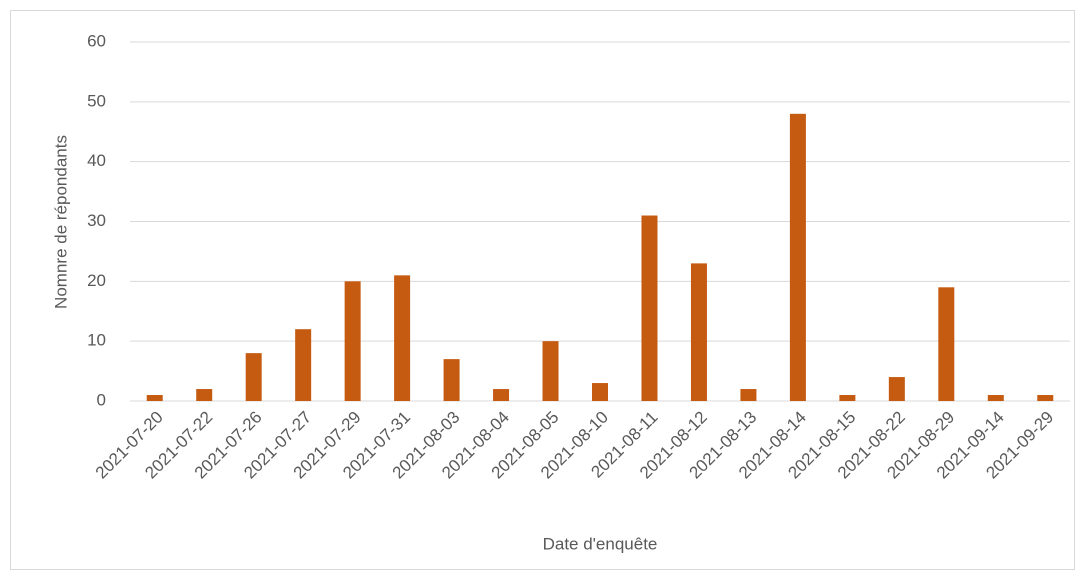  I want to click on y-axis-label: Nomnre de répondants, so click(60, 222).